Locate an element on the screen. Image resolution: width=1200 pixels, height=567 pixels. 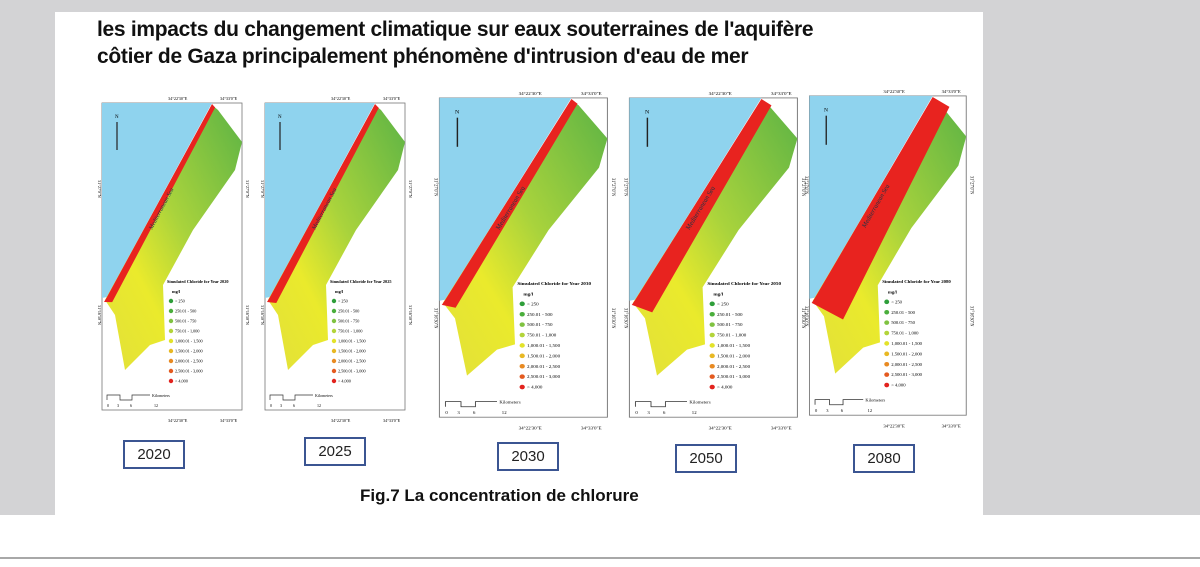
legend-title: Simulated Chloride for Year 2050 is located at coordinates (744, 284).